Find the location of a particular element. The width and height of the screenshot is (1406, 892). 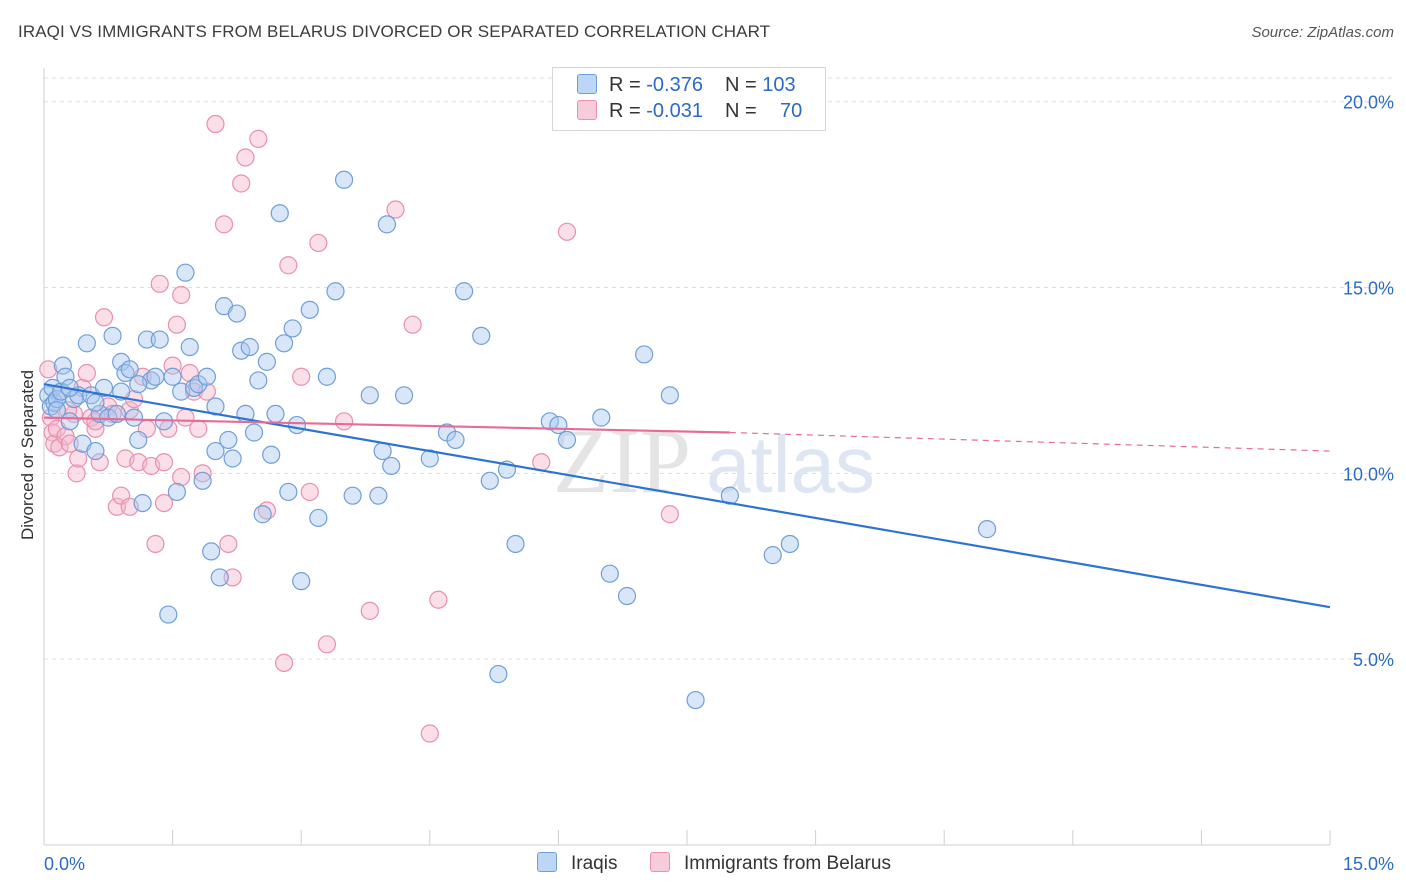

legend-swatch-blue is located at coordinates (587, 84).